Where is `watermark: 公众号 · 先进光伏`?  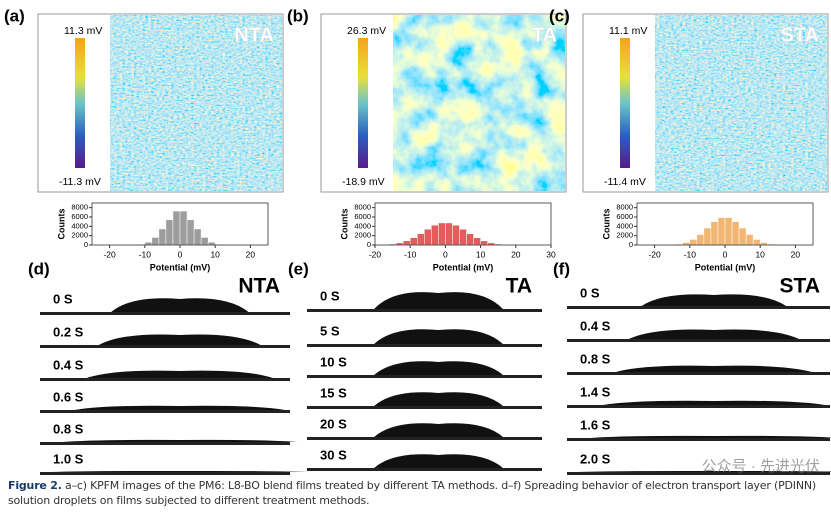
watermark: 公众号 · 先进光伏 is located at coordinates (761, 466).